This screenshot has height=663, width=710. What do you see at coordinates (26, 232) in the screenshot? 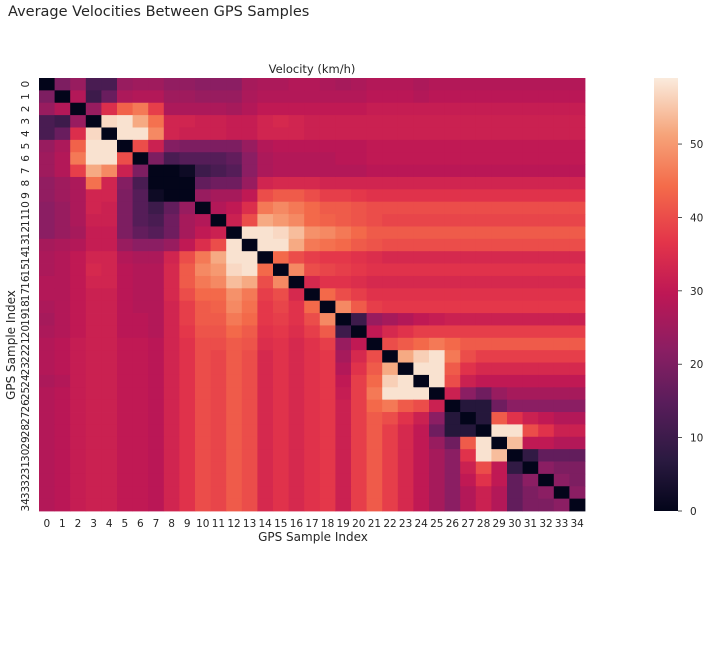
I see `y-tick-label: 12` at bounding box center [26, 232].